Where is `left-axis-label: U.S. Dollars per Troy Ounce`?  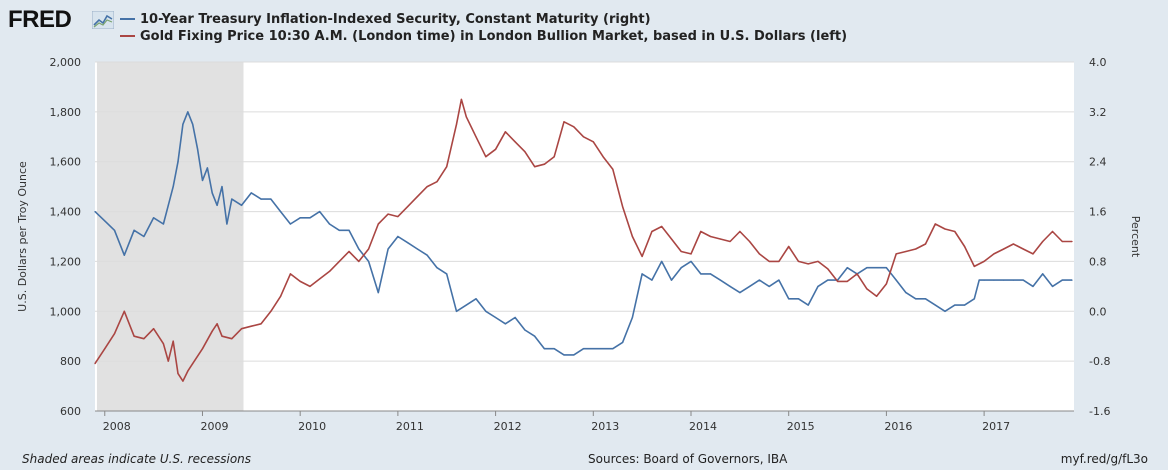
left-axis-label: U.S. Dollars per Troy Ounce is located at coordinates (22, 236).